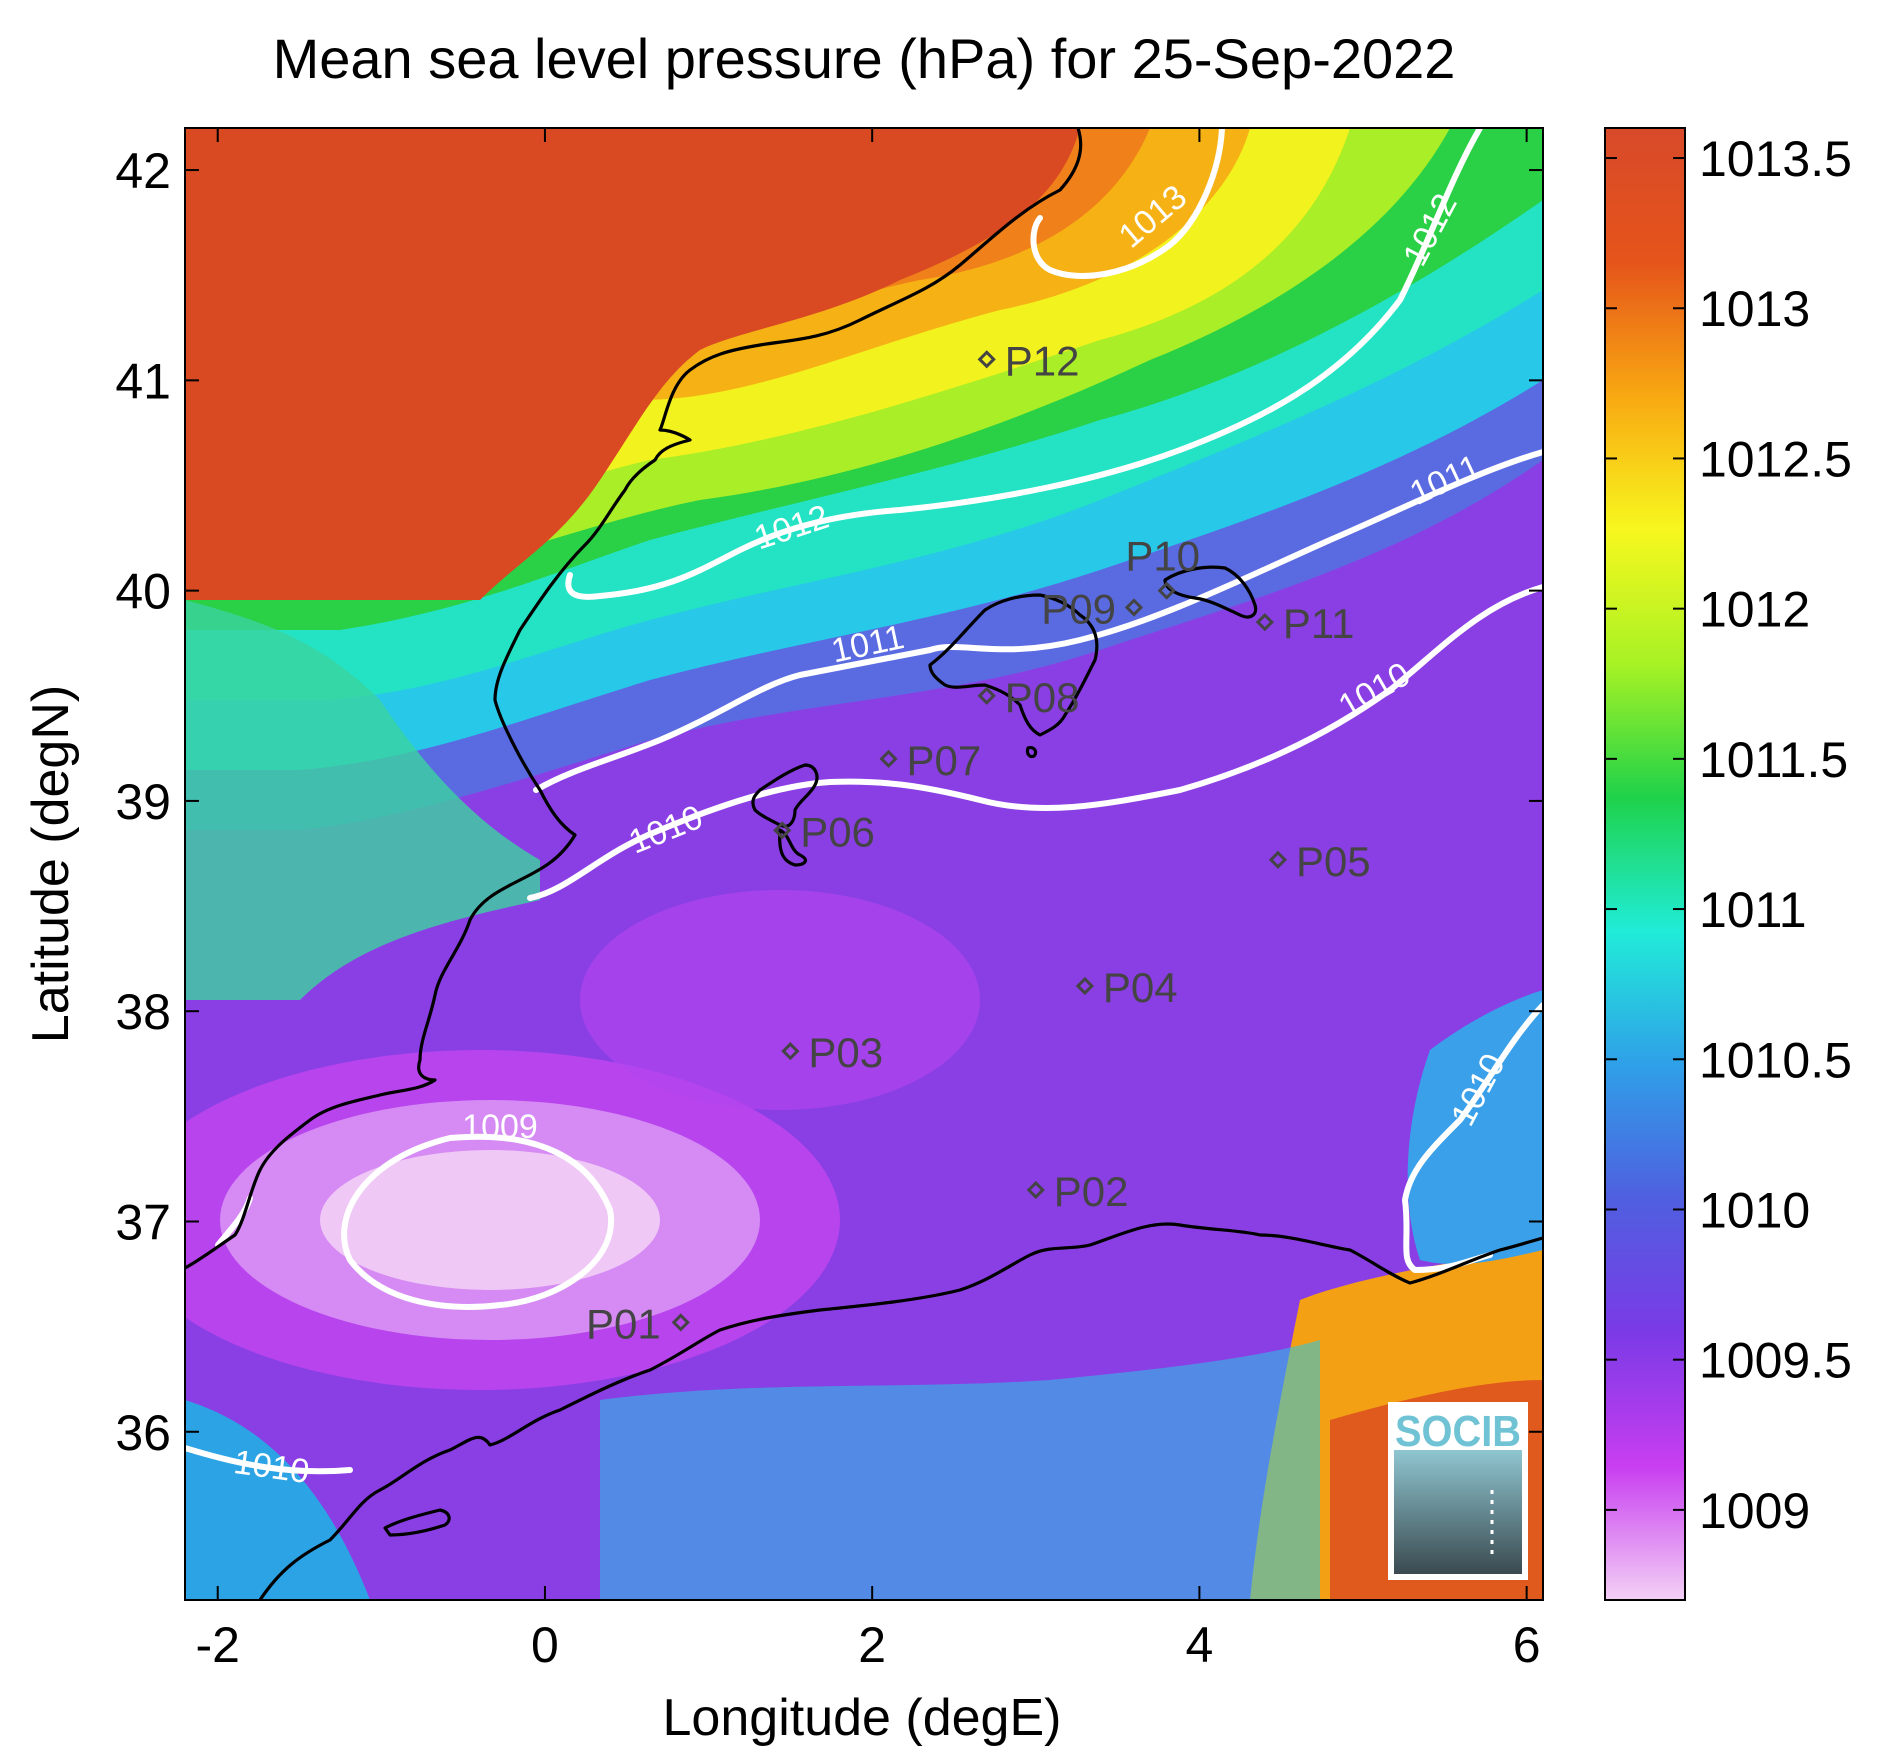 The width and height of the screenshot is (1904, 1758). I want to click on station-label: P05, so click(1333, 861).